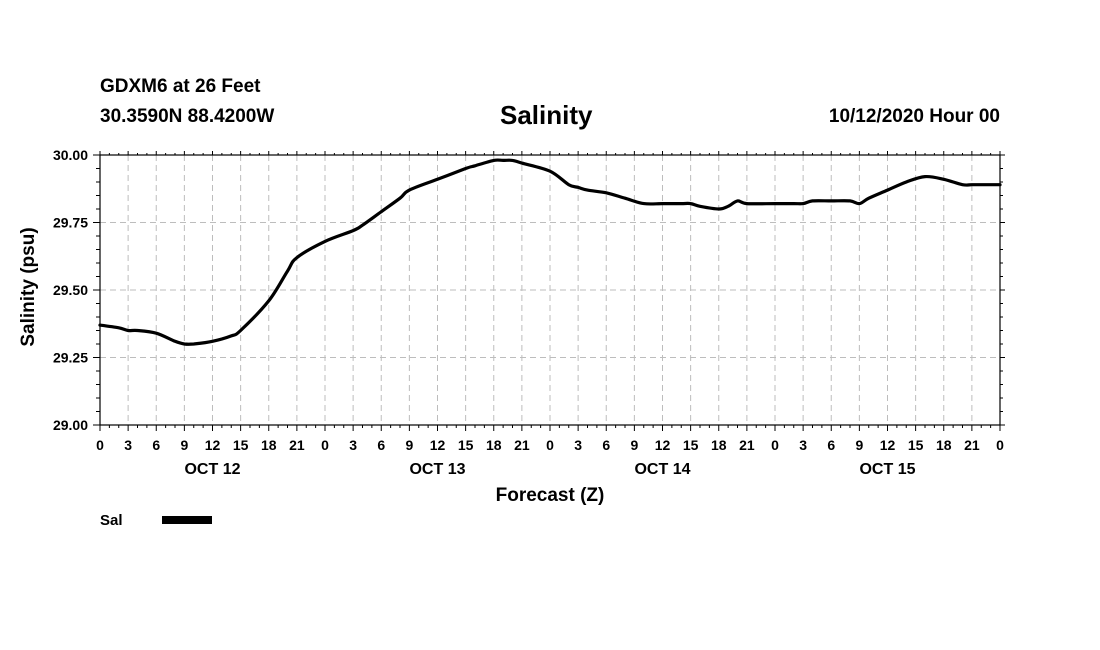  What do you see at coordinates (187, 116) in the screenshot?
I see `coordinates-label: 30.3590N 88.4200W` at bounding box center [187, 116].